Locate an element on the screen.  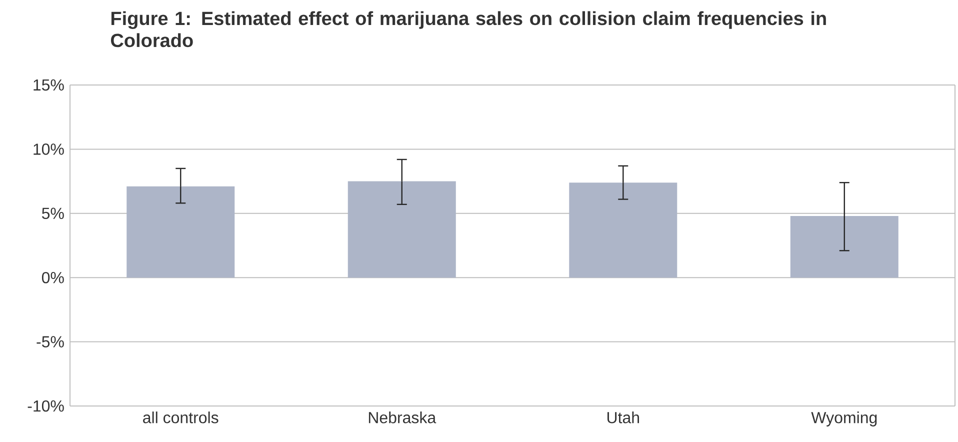
y-tick-label: -10% is located at coordinates (46, 406).